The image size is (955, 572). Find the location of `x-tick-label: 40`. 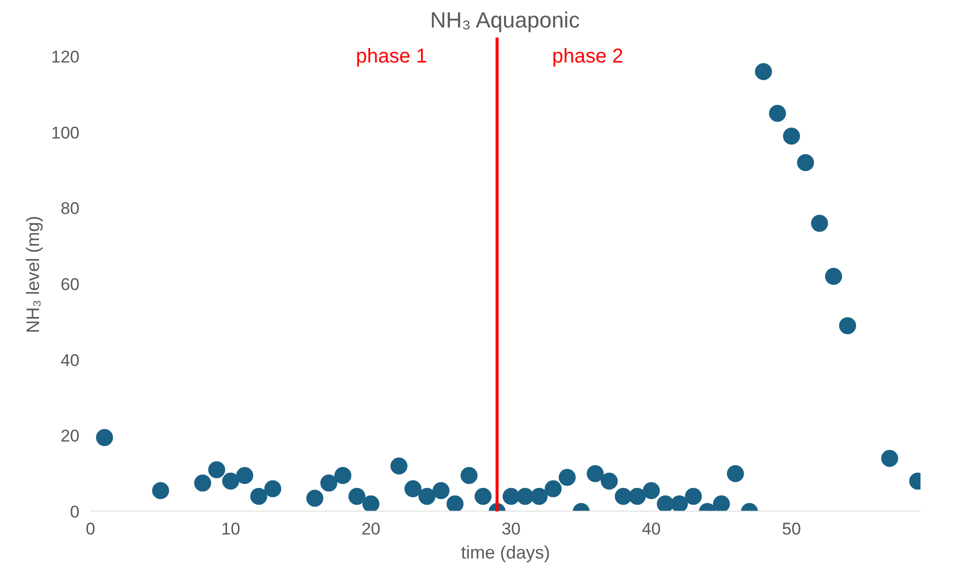

x-tick-label: 40 is located at coordinates (651, 529).